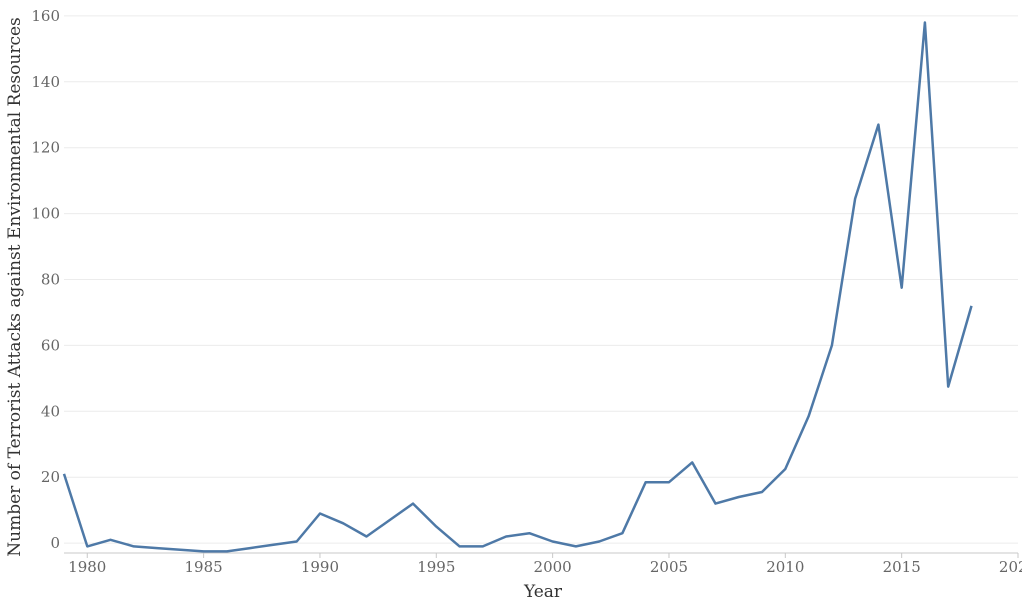 The height and width of the screenshot is (602, 1022). Describe the element at coordinates (204, 567) in the screenshot. I see `x-tick-label: 1985` at that location.